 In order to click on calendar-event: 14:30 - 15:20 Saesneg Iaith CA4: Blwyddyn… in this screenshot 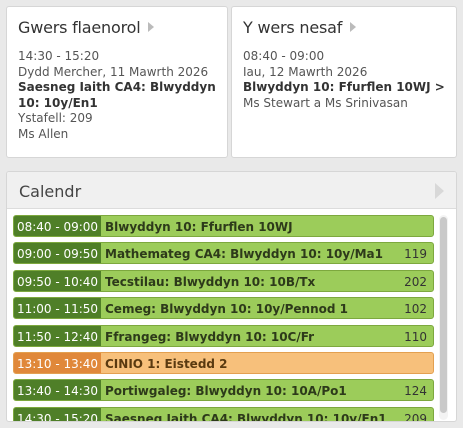, I will do `click(223, 414)`.